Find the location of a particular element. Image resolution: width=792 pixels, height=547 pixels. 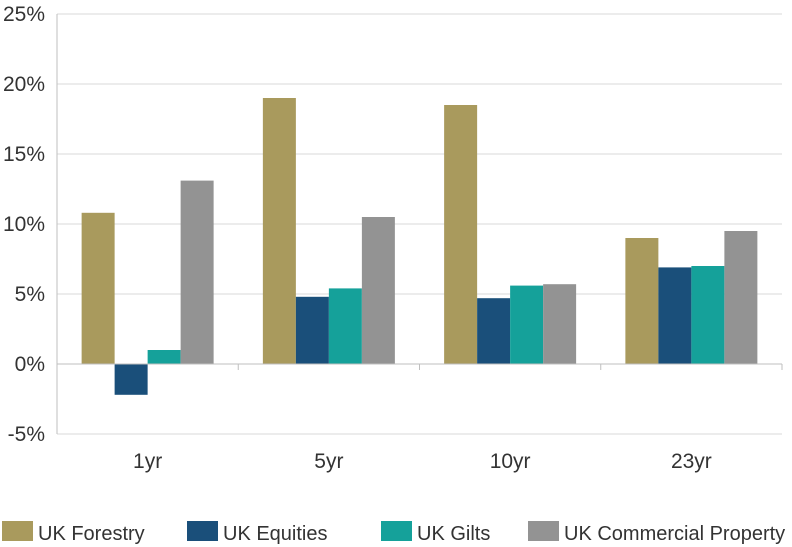

y-tick-label: 0% is located at coordinates (30, 364).